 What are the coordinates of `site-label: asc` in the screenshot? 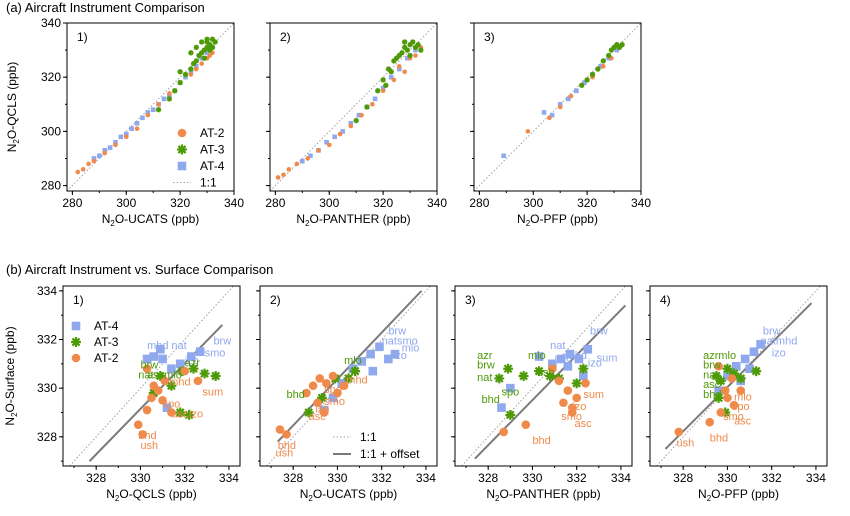 It's located at (583, 424).